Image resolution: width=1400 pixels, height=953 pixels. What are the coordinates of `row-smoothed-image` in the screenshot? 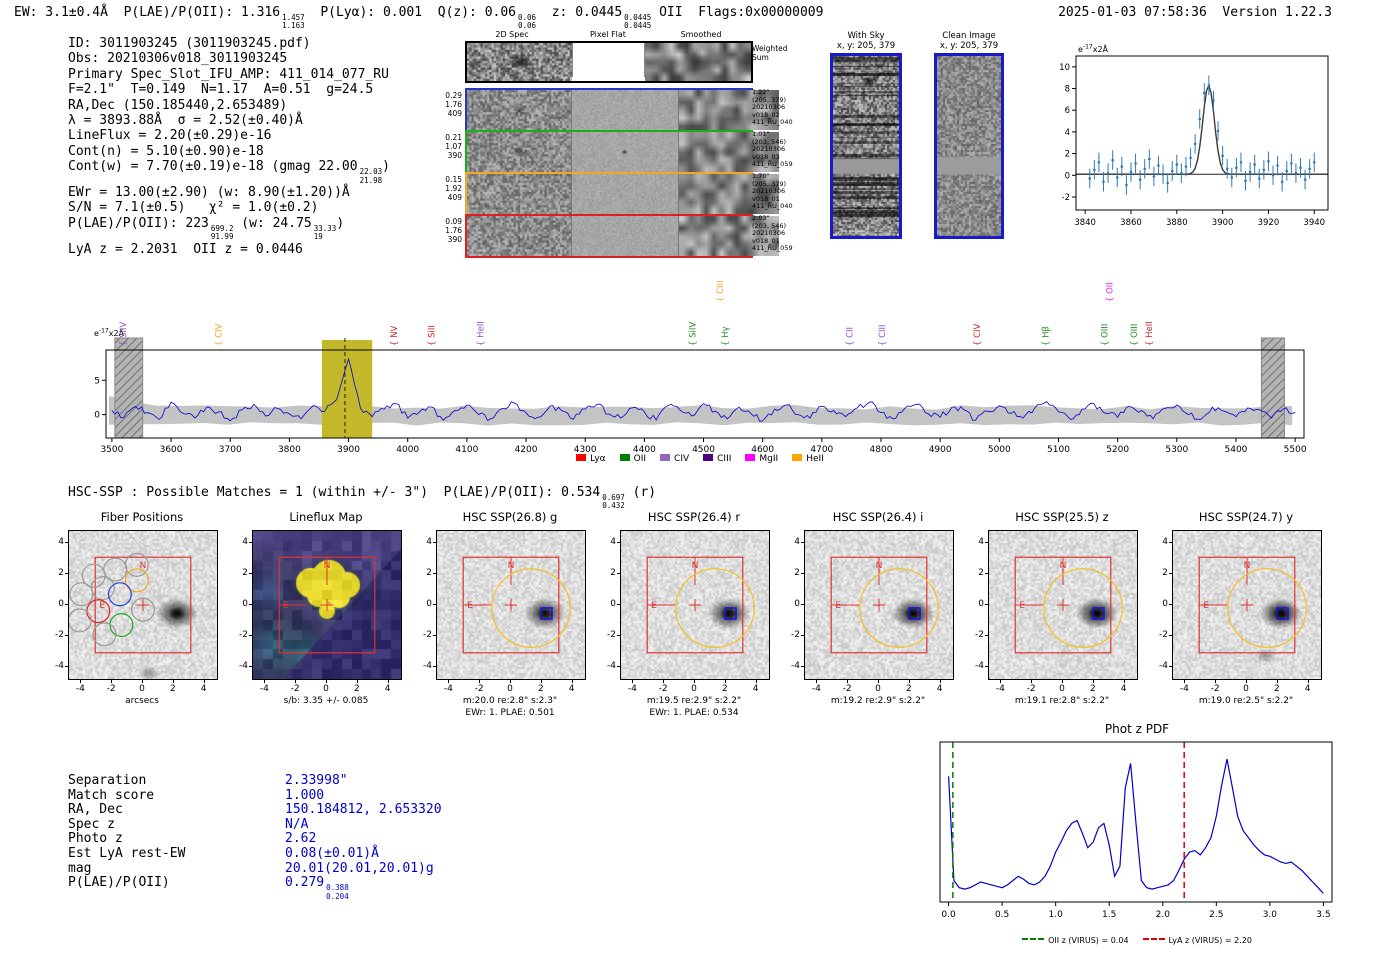 It's located at (728, 236).